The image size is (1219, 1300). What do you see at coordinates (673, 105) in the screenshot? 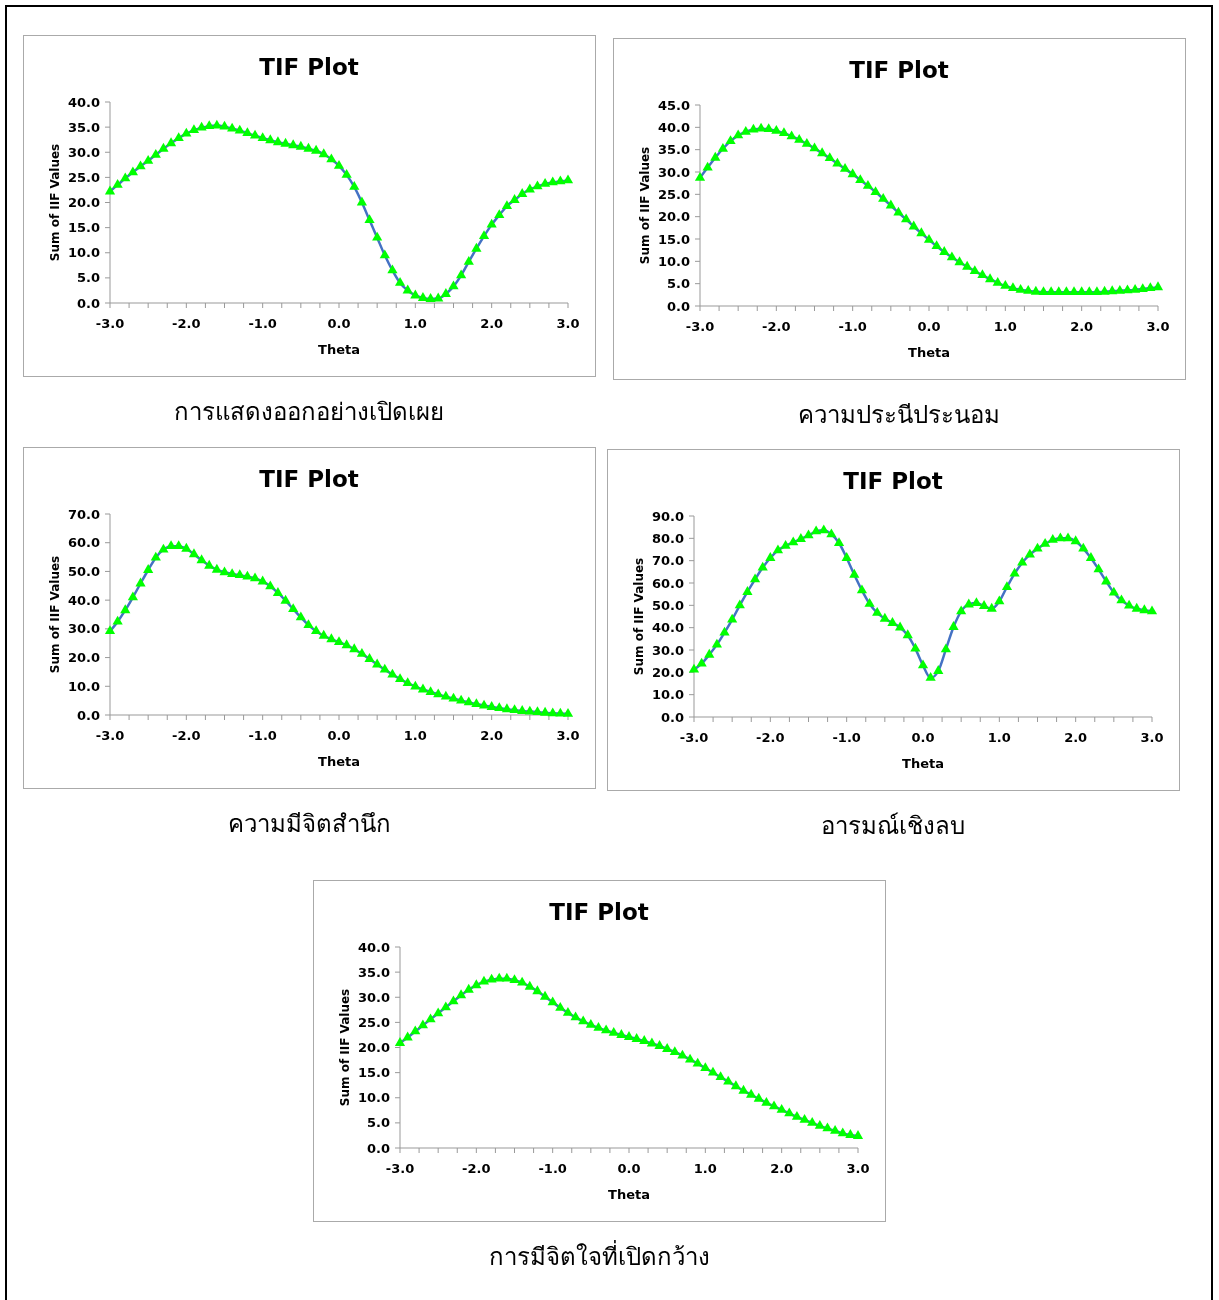
I see `y-tick-label: 45.0` at bounding box center [673, 105].